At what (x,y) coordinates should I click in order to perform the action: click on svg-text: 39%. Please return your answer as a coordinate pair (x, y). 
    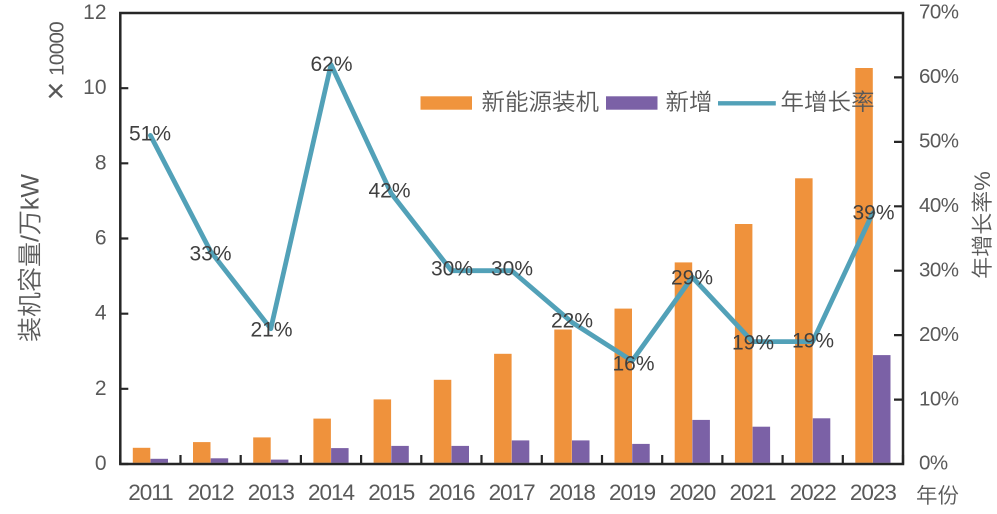
    Looking at the image, I should click on (873, 212).